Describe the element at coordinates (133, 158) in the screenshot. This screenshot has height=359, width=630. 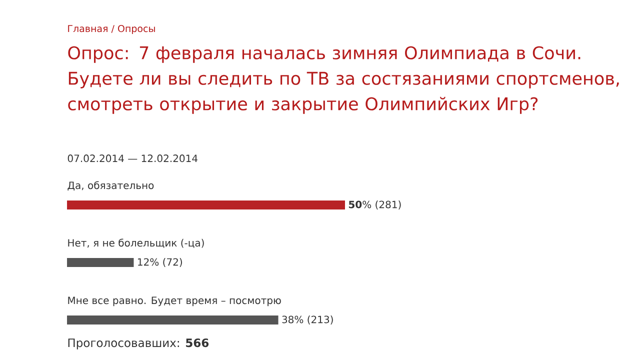
I see `chart-subtitle: 07.02.2014 — 12.02.2014` at that location.